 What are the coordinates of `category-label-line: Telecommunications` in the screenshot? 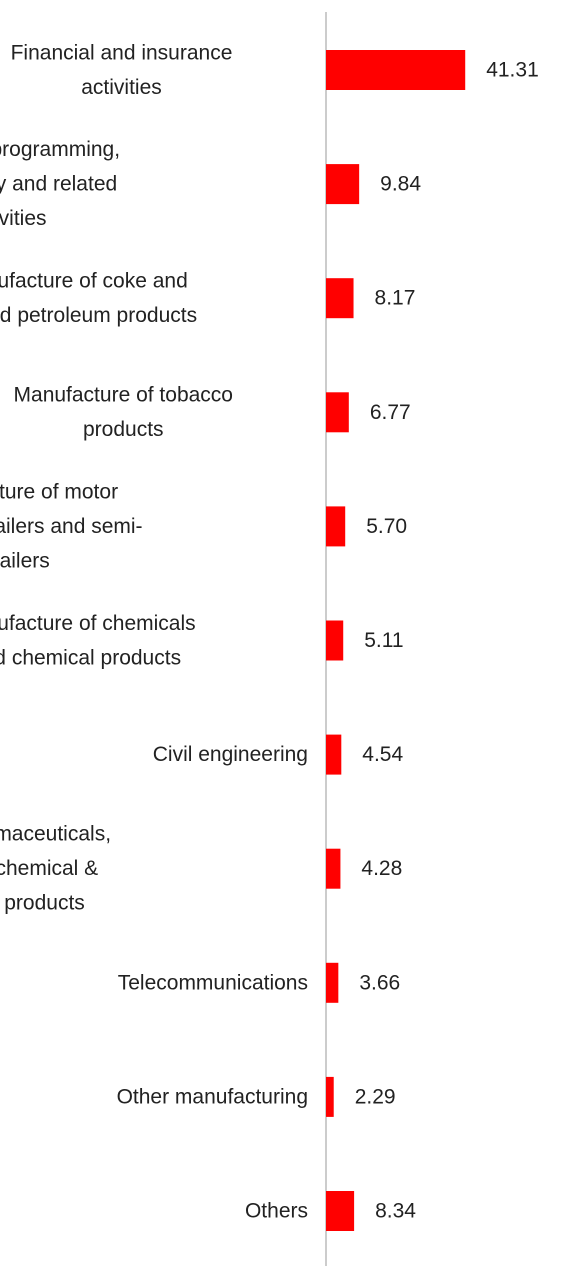 It's located at (213, 982).